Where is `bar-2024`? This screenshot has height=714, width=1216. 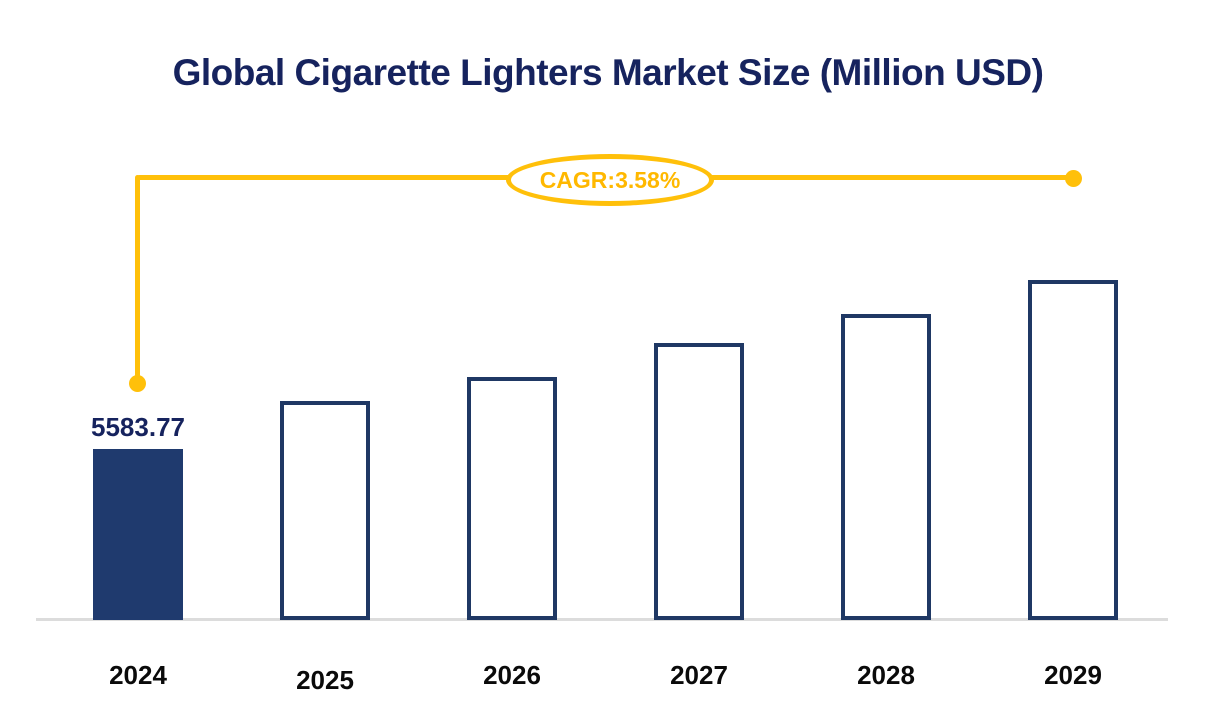 bar-2024 is located at coordinates (138, 534).